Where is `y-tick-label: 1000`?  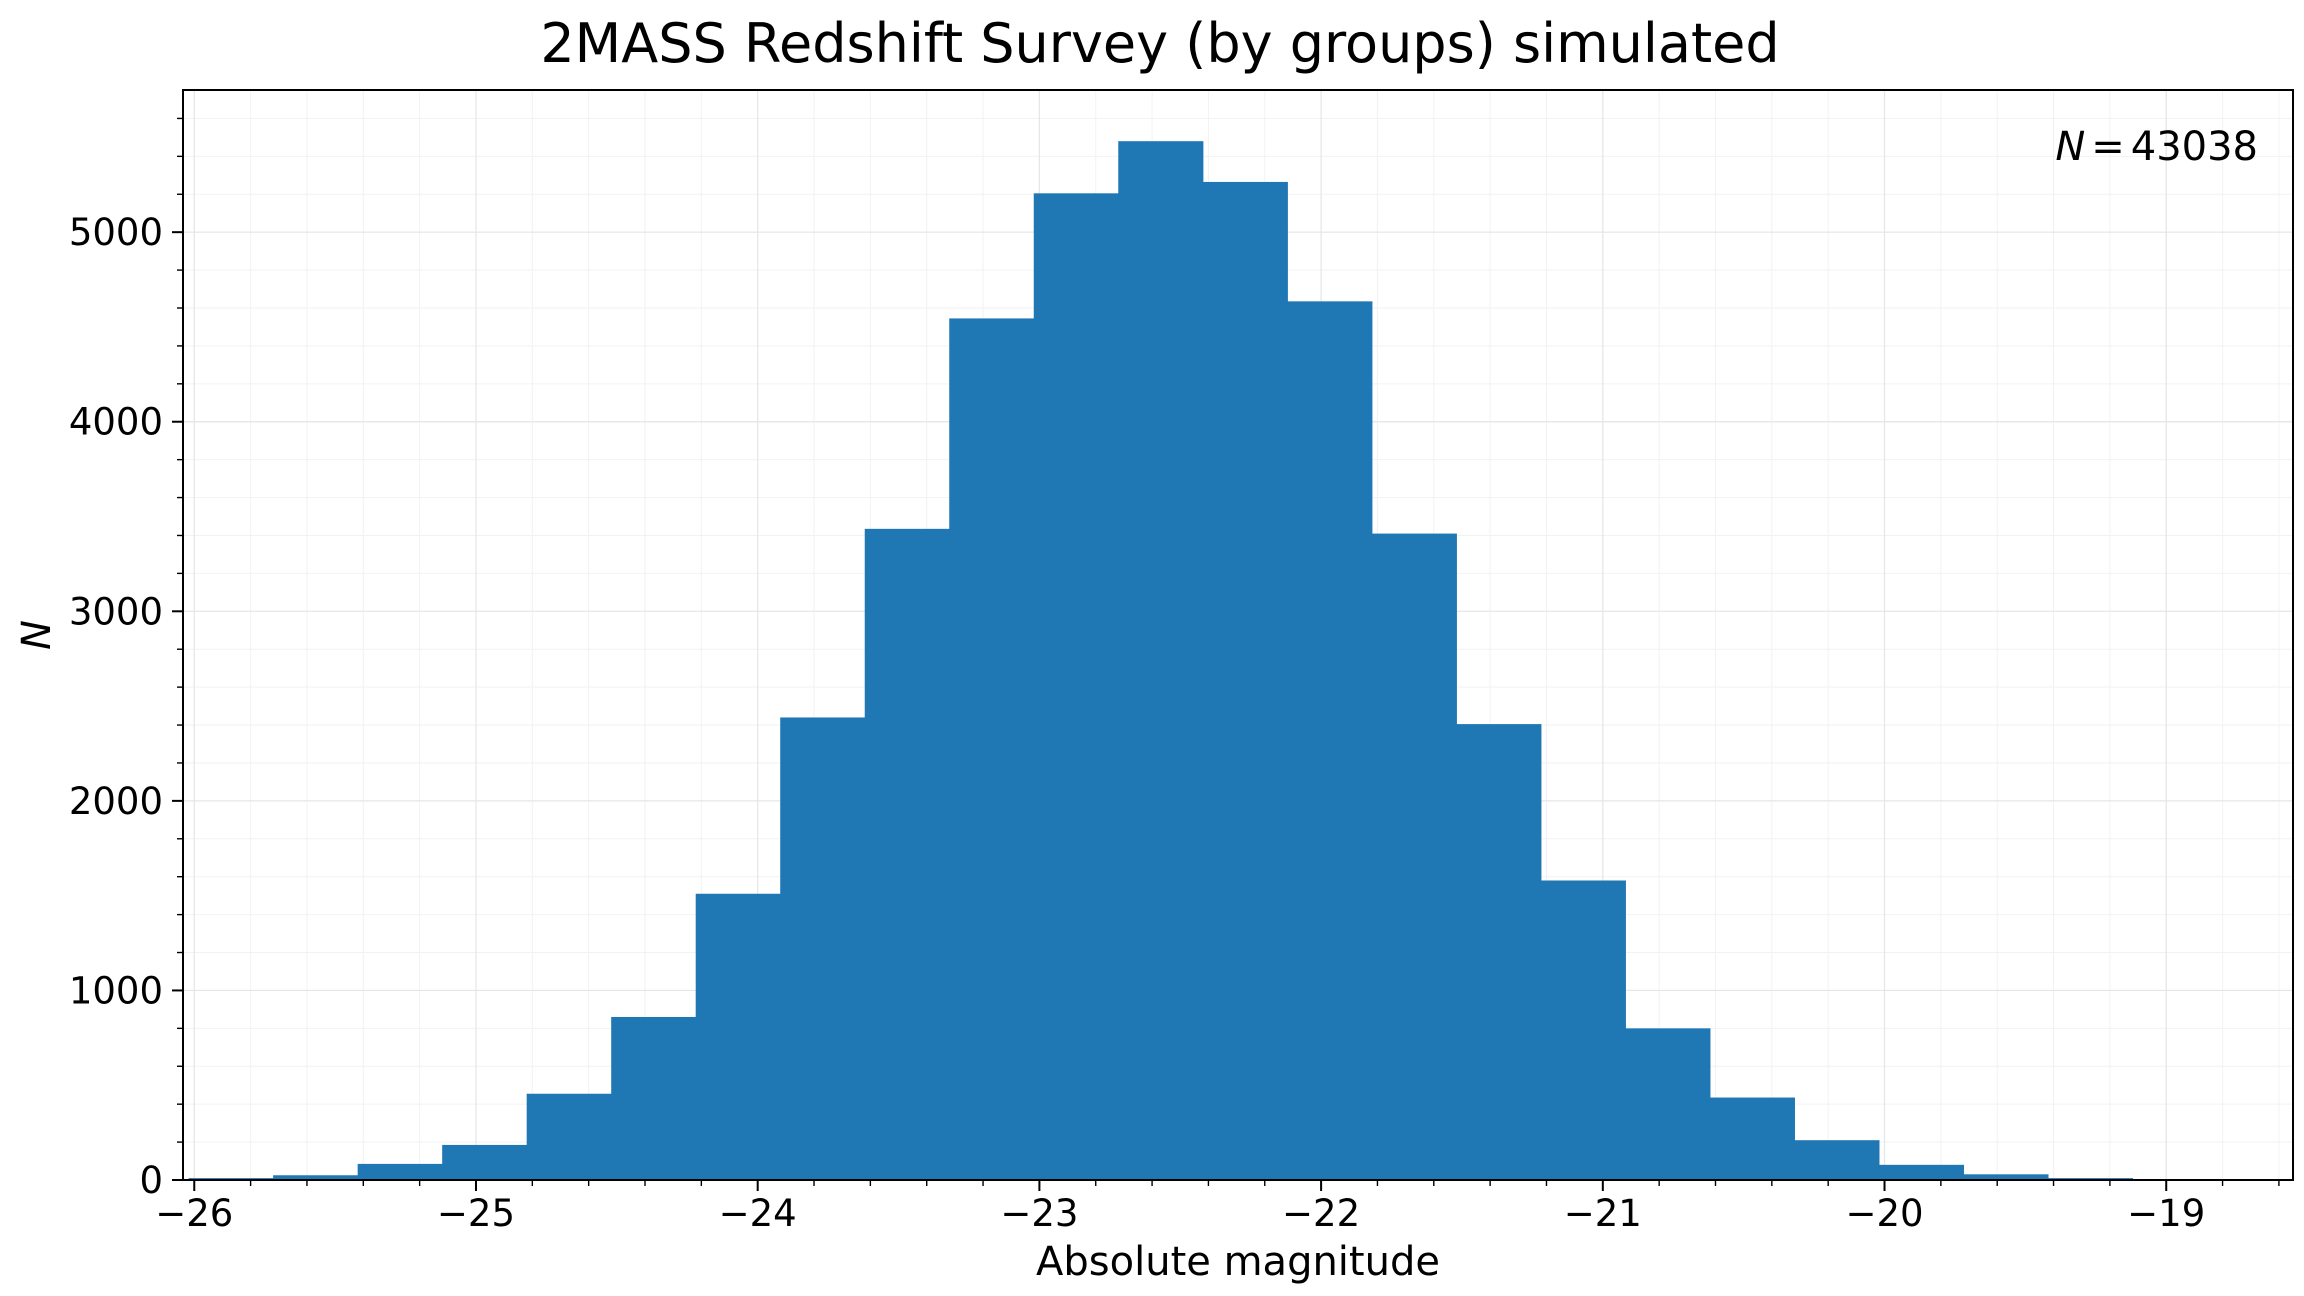 y-tick-label: 1000 is located at coordinates (116, 990).